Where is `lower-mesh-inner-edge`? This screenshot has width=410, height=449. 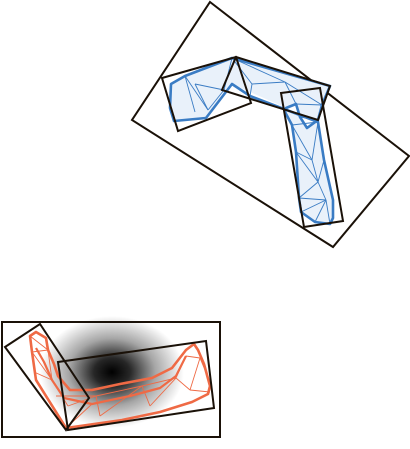
lower-mesh-inner-edge is located at coordinates (111, 376).